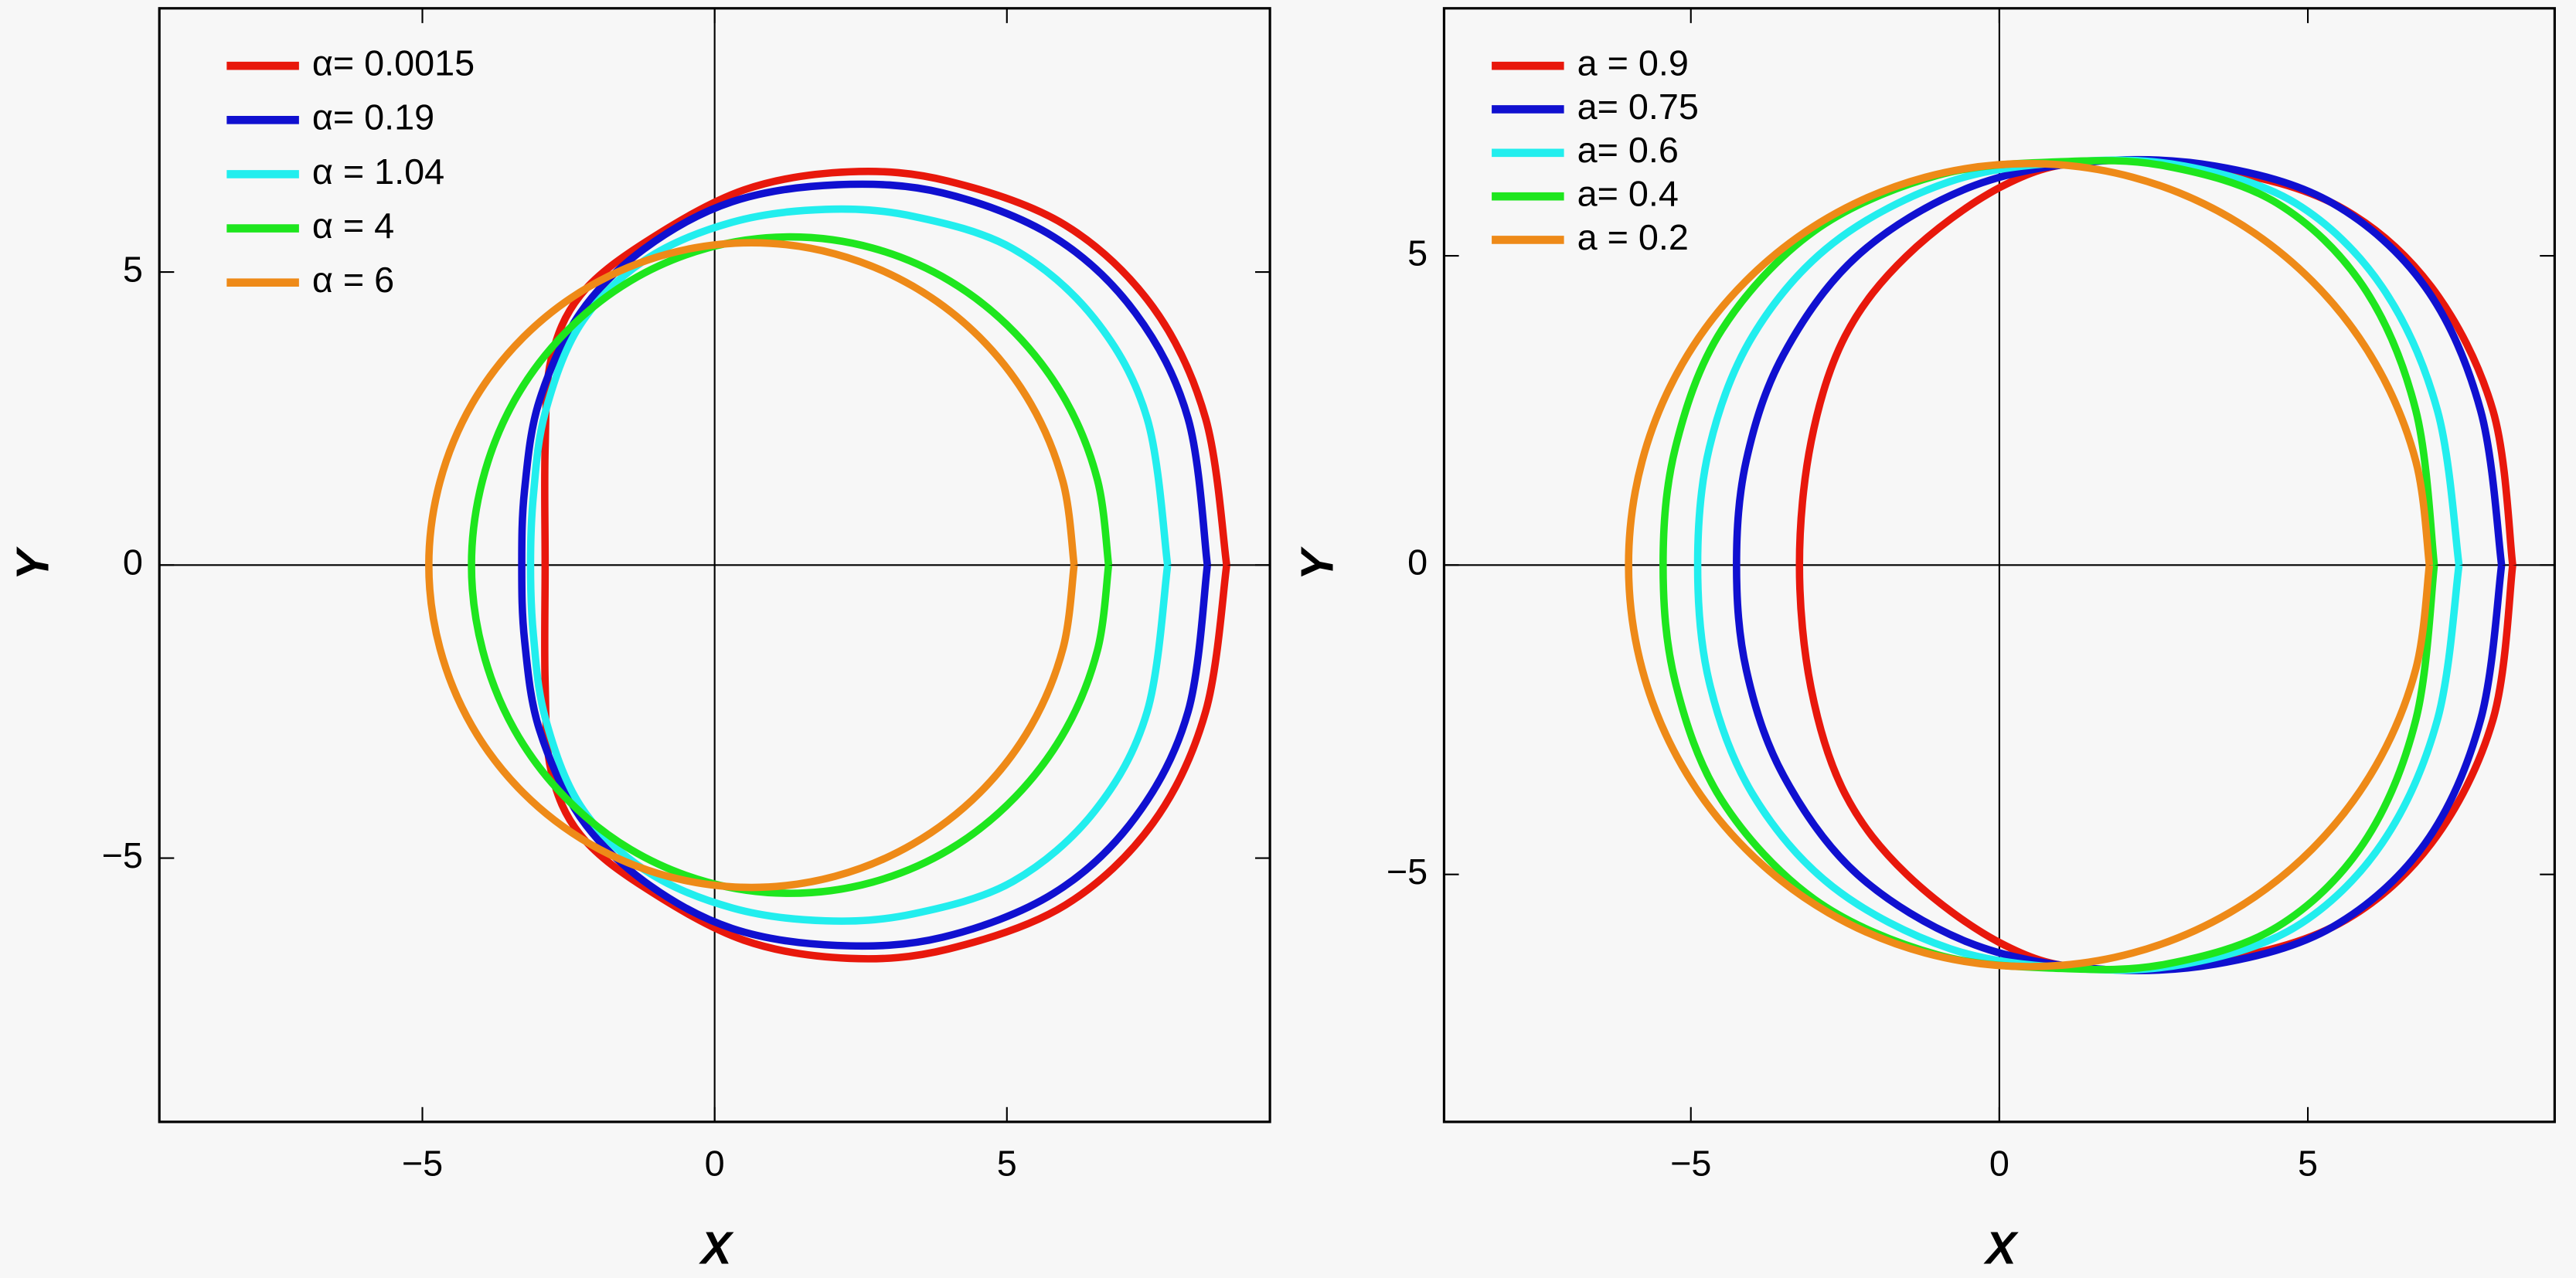 This screenshot has width=2576, height=1278. I want to click on legend-label: a= 0.6, so click(1628, 150).